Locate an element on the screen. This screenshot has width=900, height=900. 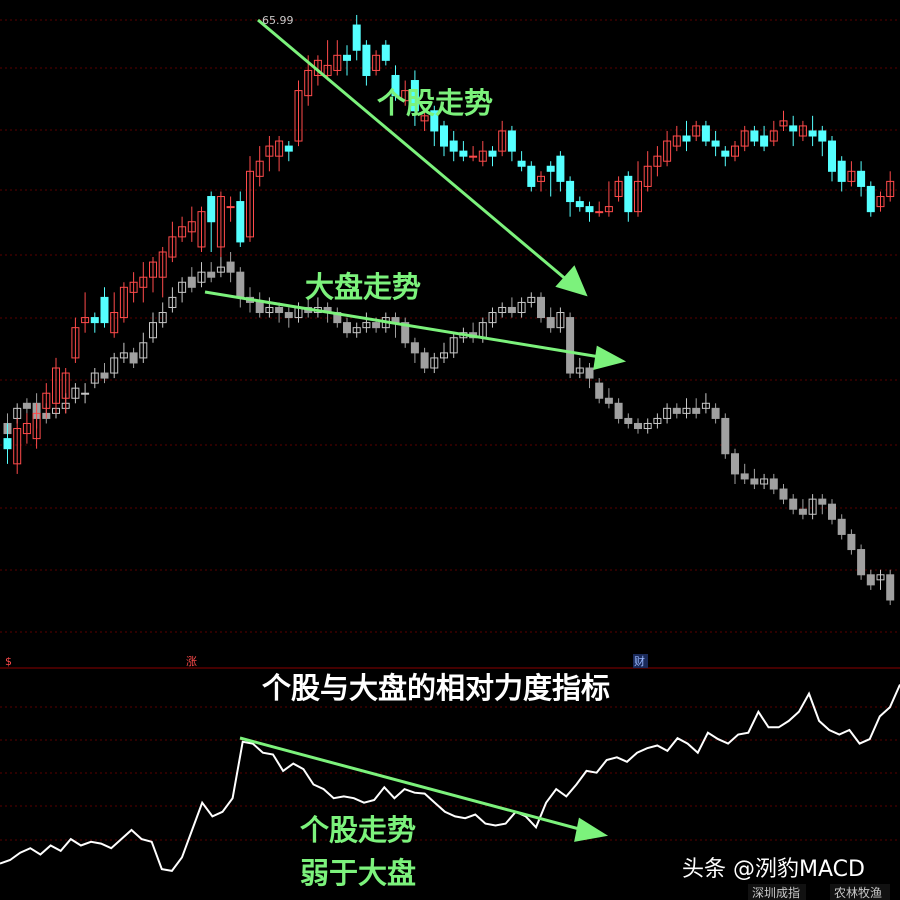
finance-marker-bg is located at coordinates (640, 661).